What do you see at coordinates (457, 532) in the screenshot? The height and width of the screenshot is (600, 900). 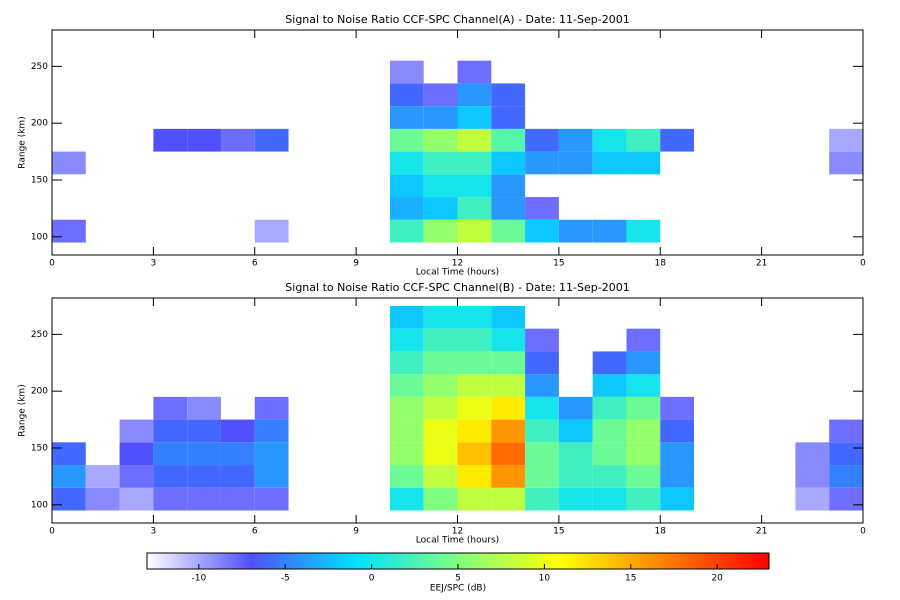 I see `x-tick-label: 12` at bounding box center [457, 532].